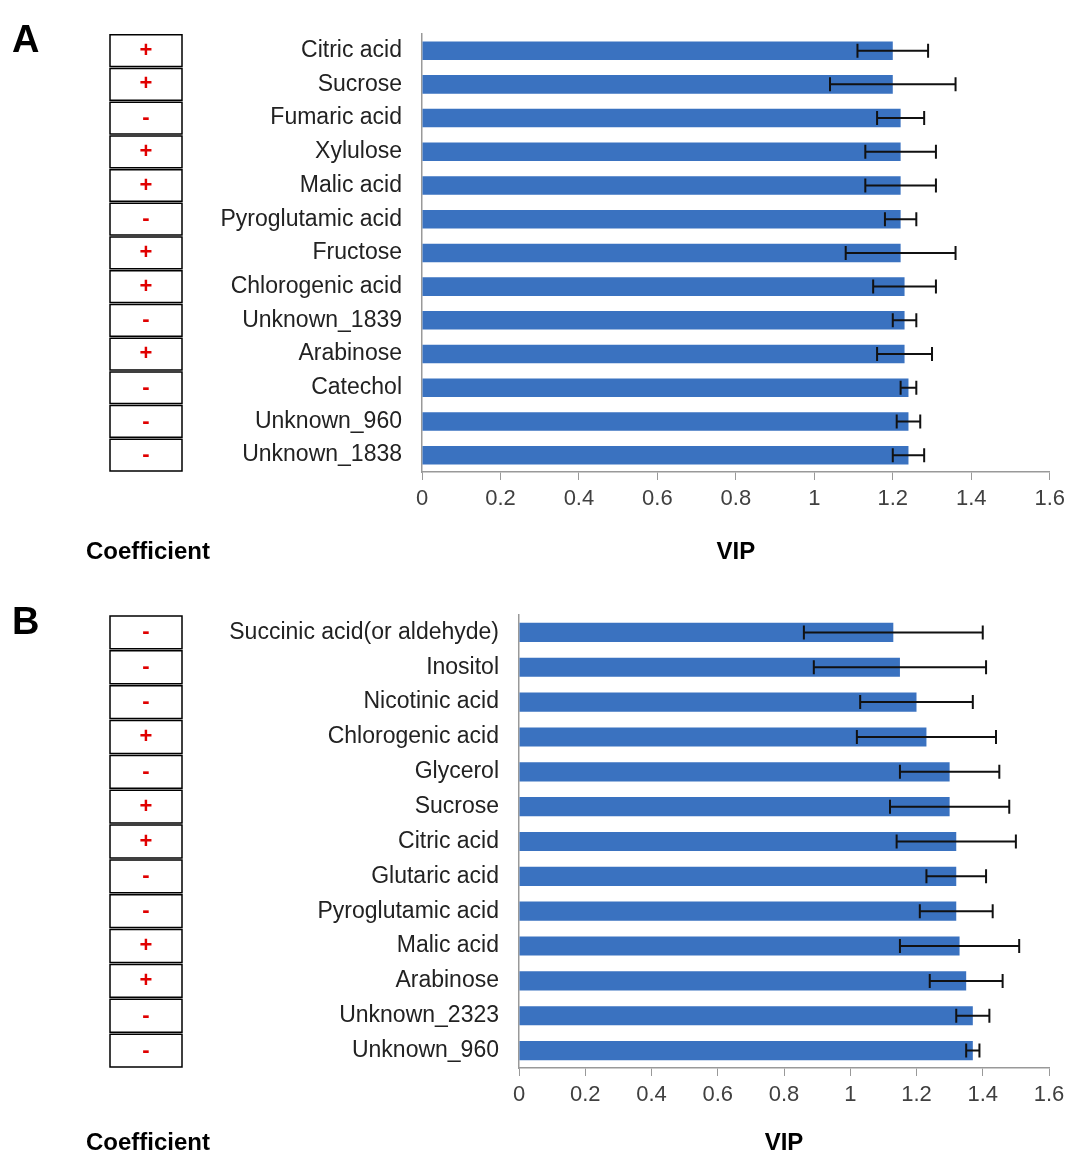  What do you see at coordinates (356, 386) in the screenshot?
I see `y-tick-label: Catechol` at bounding box center [356, 386].